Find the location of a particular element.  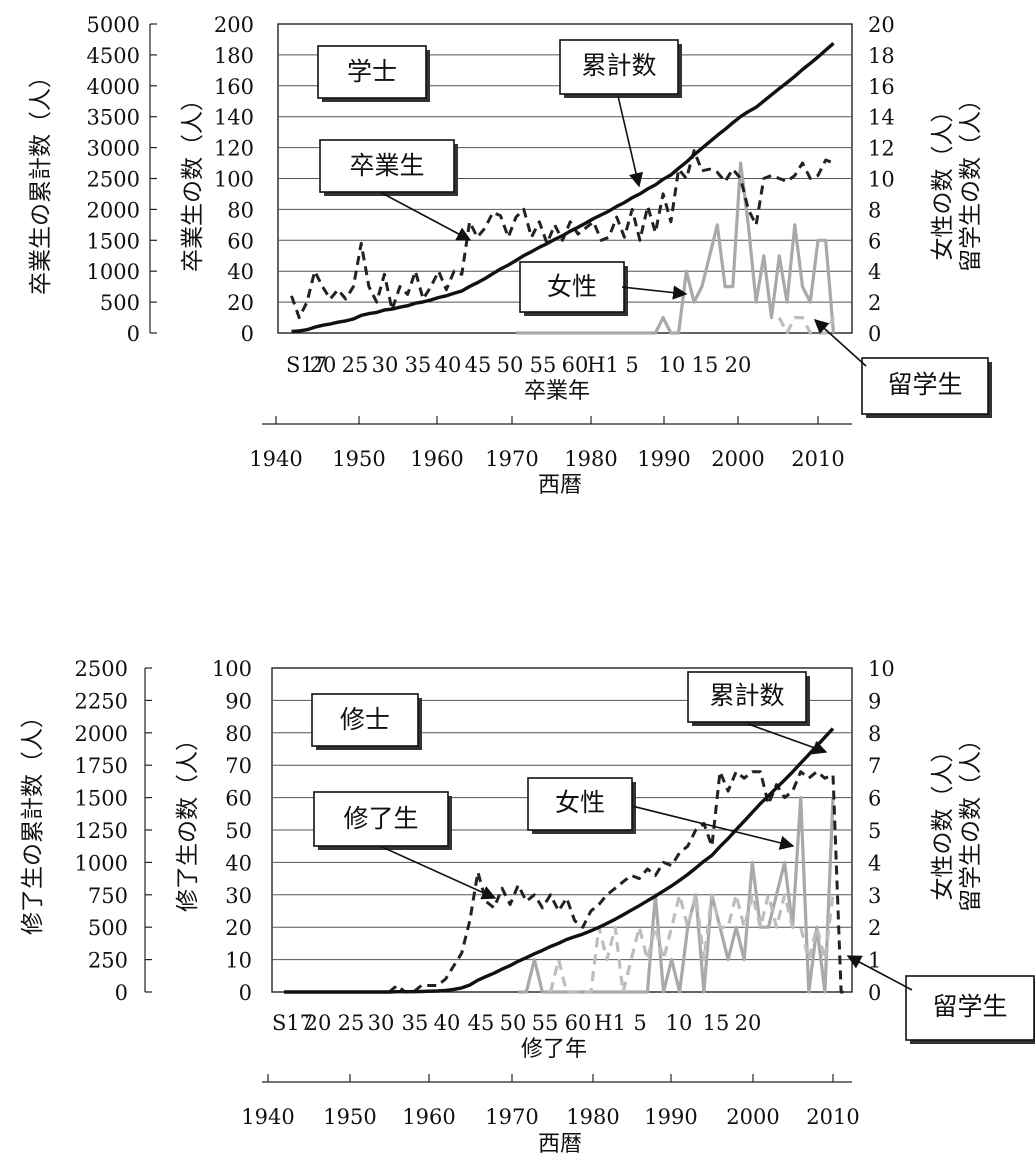

y-right-tick-label: 14 is located at coordinates (881, 118).